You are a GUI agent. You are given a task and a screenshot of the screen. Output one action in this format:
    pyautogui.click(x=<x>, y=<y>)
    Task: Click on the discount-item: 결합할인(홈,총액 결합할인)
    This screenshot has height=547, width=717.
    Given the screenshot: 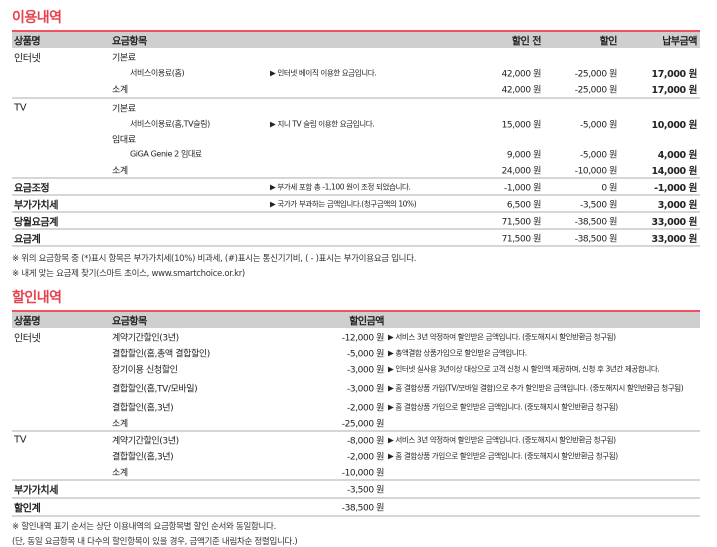 What is the action you would take?
    pyautogui.click(x=161, y=354)
    